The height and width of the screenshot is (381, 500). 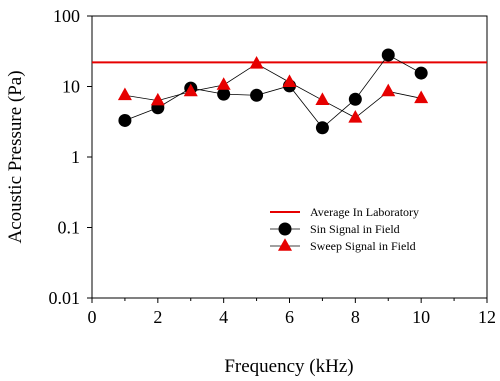 I want to click on y-tick-label: 100, so click(x=66, y=16).